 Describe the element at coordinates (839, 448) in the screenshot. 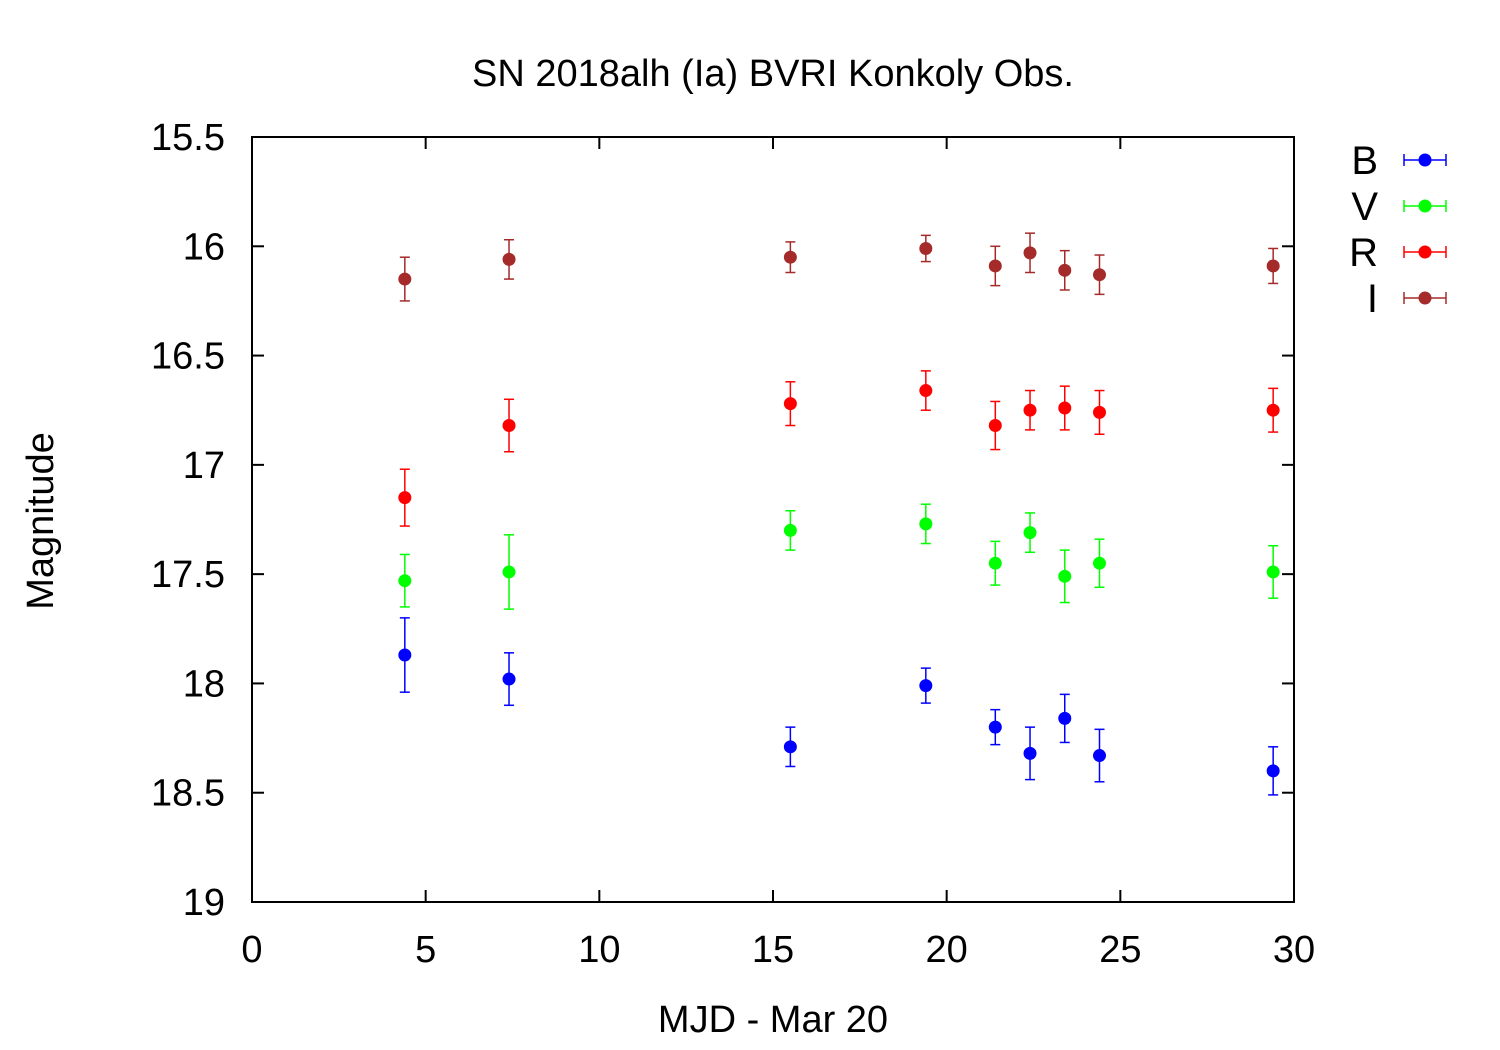

I see `series-R` at that location.